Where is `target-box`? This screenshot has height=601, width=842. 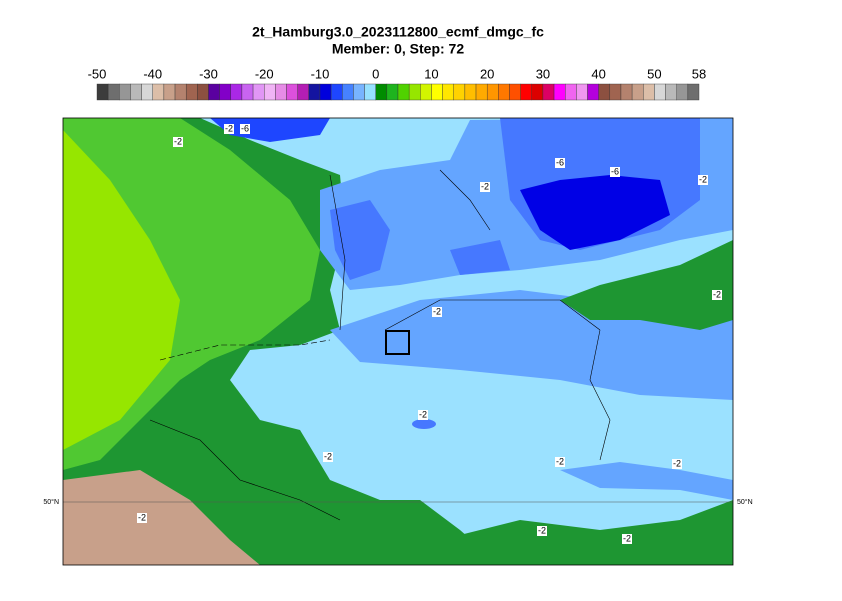 target-box is located at coordinates (397, 342).